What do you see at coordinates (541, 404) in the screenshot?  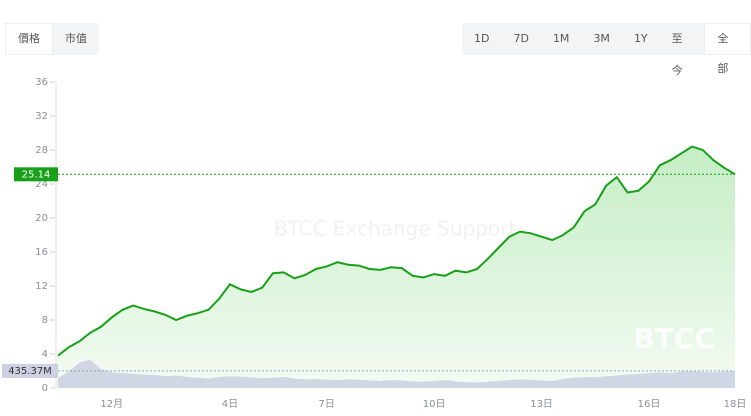 I see `x-tick-label: 13日` at bounding box center [541, 404].